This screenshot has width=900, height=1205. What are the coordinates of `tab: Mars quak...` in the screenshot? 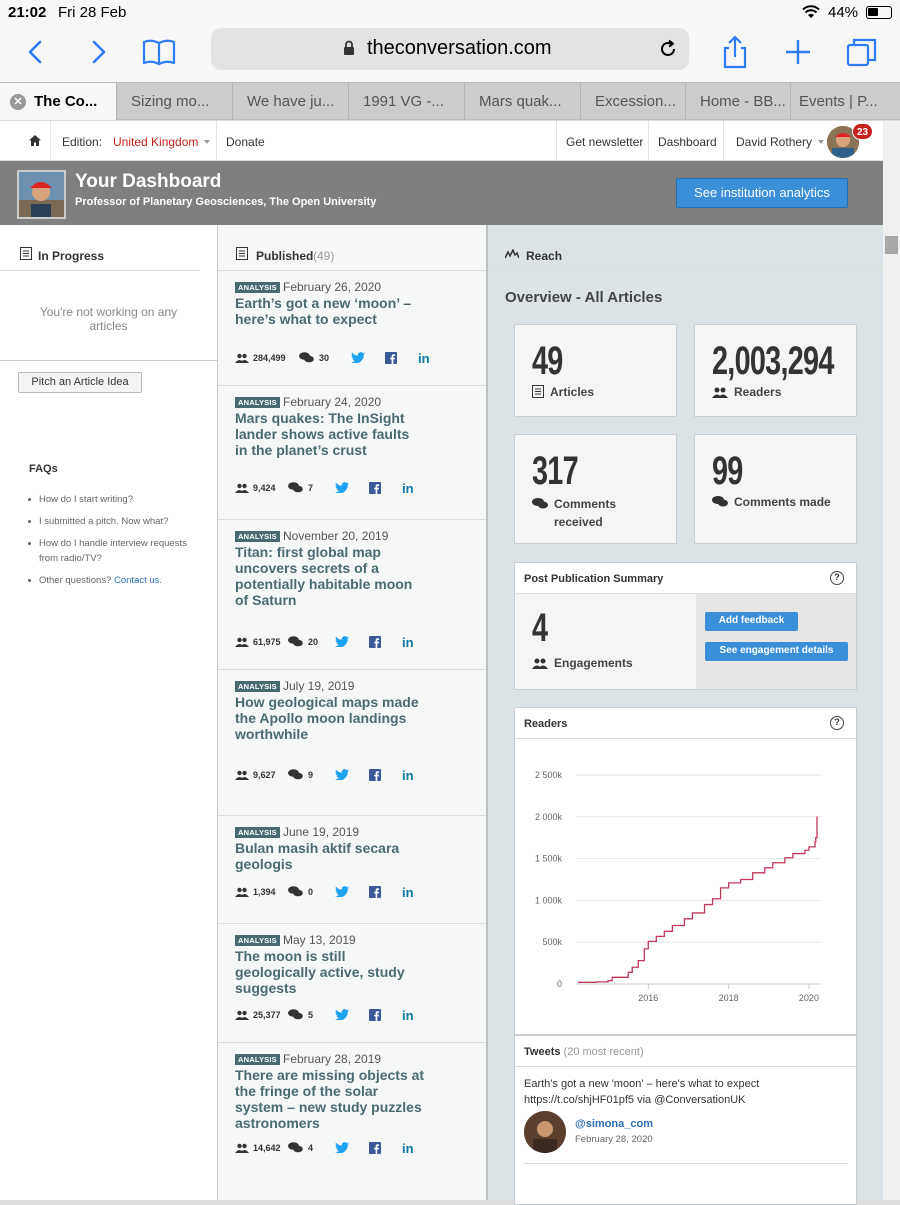 It's located at (522, 101).